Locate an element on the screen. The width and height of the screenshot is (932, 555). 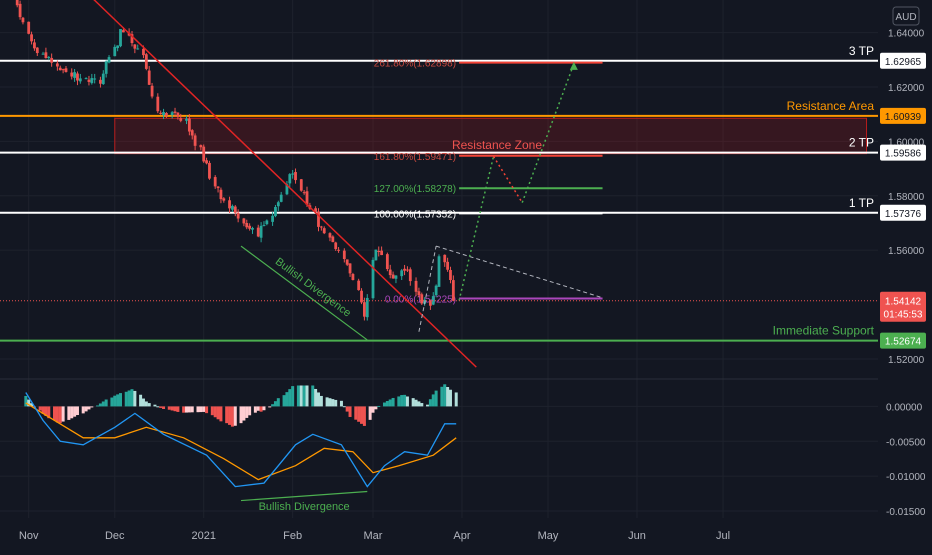
price-tag-tp2-text: 1.59586 is located at coordinates (903, 154).